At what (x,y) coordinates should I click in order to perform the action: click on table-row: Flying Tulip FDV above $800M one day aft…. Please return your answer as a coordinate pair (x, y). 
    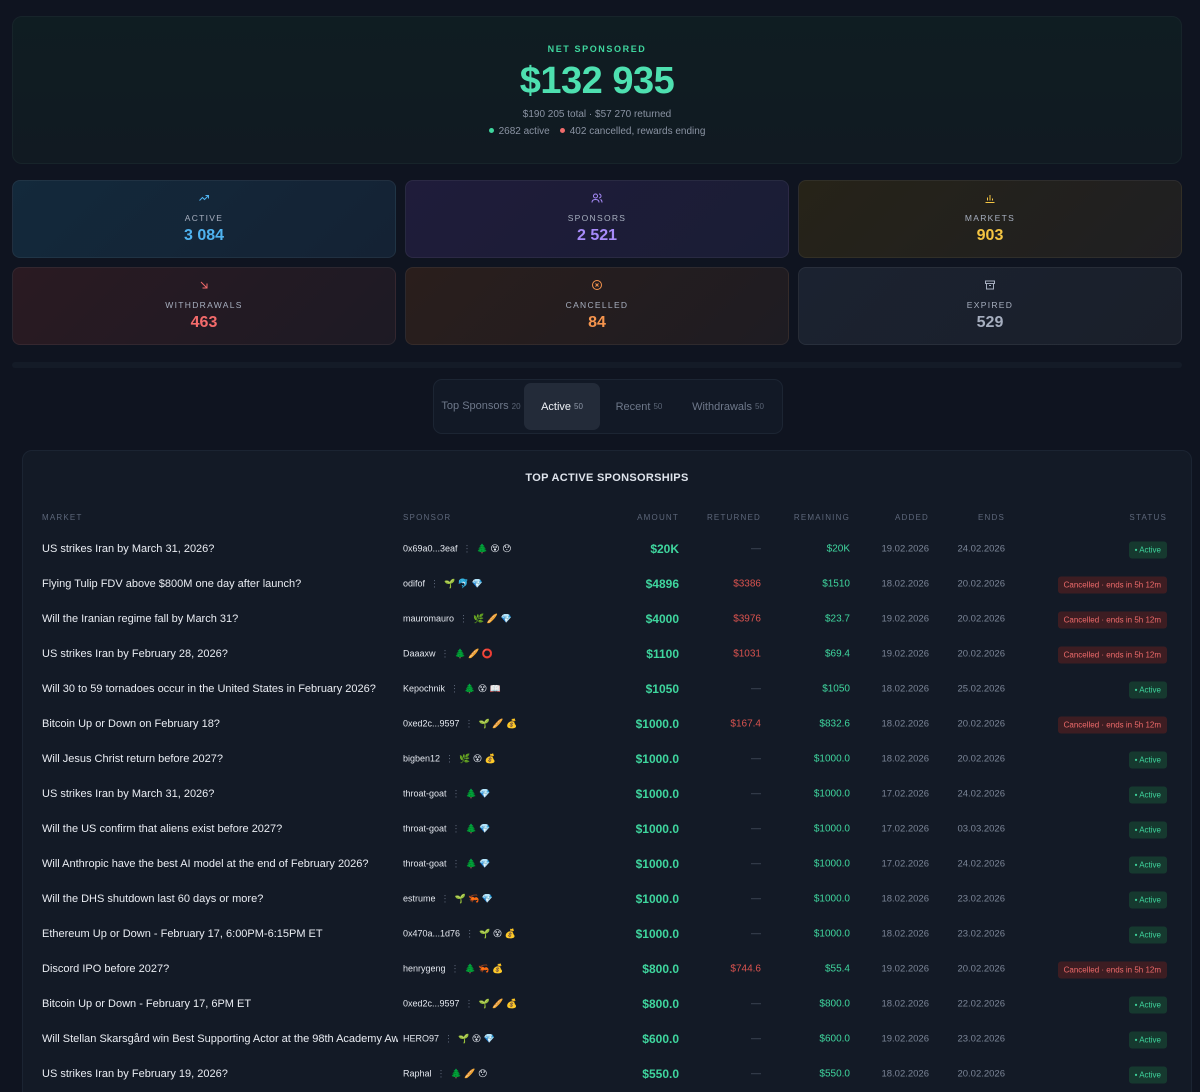
    Looking at the image, I should click on (607, 583).